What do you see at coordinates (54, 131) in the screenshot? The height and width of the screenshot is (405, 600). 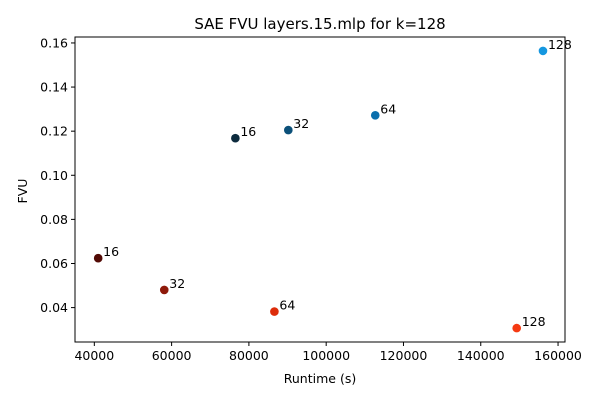 I see `y-tick-label: 0.12` at bounding box center [54, 131].